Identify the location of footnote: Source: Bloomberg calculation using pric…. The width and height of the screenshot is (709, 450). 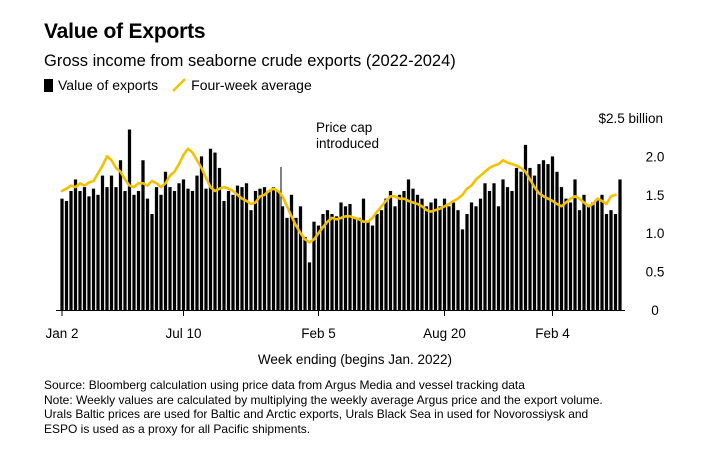
(364, 407).